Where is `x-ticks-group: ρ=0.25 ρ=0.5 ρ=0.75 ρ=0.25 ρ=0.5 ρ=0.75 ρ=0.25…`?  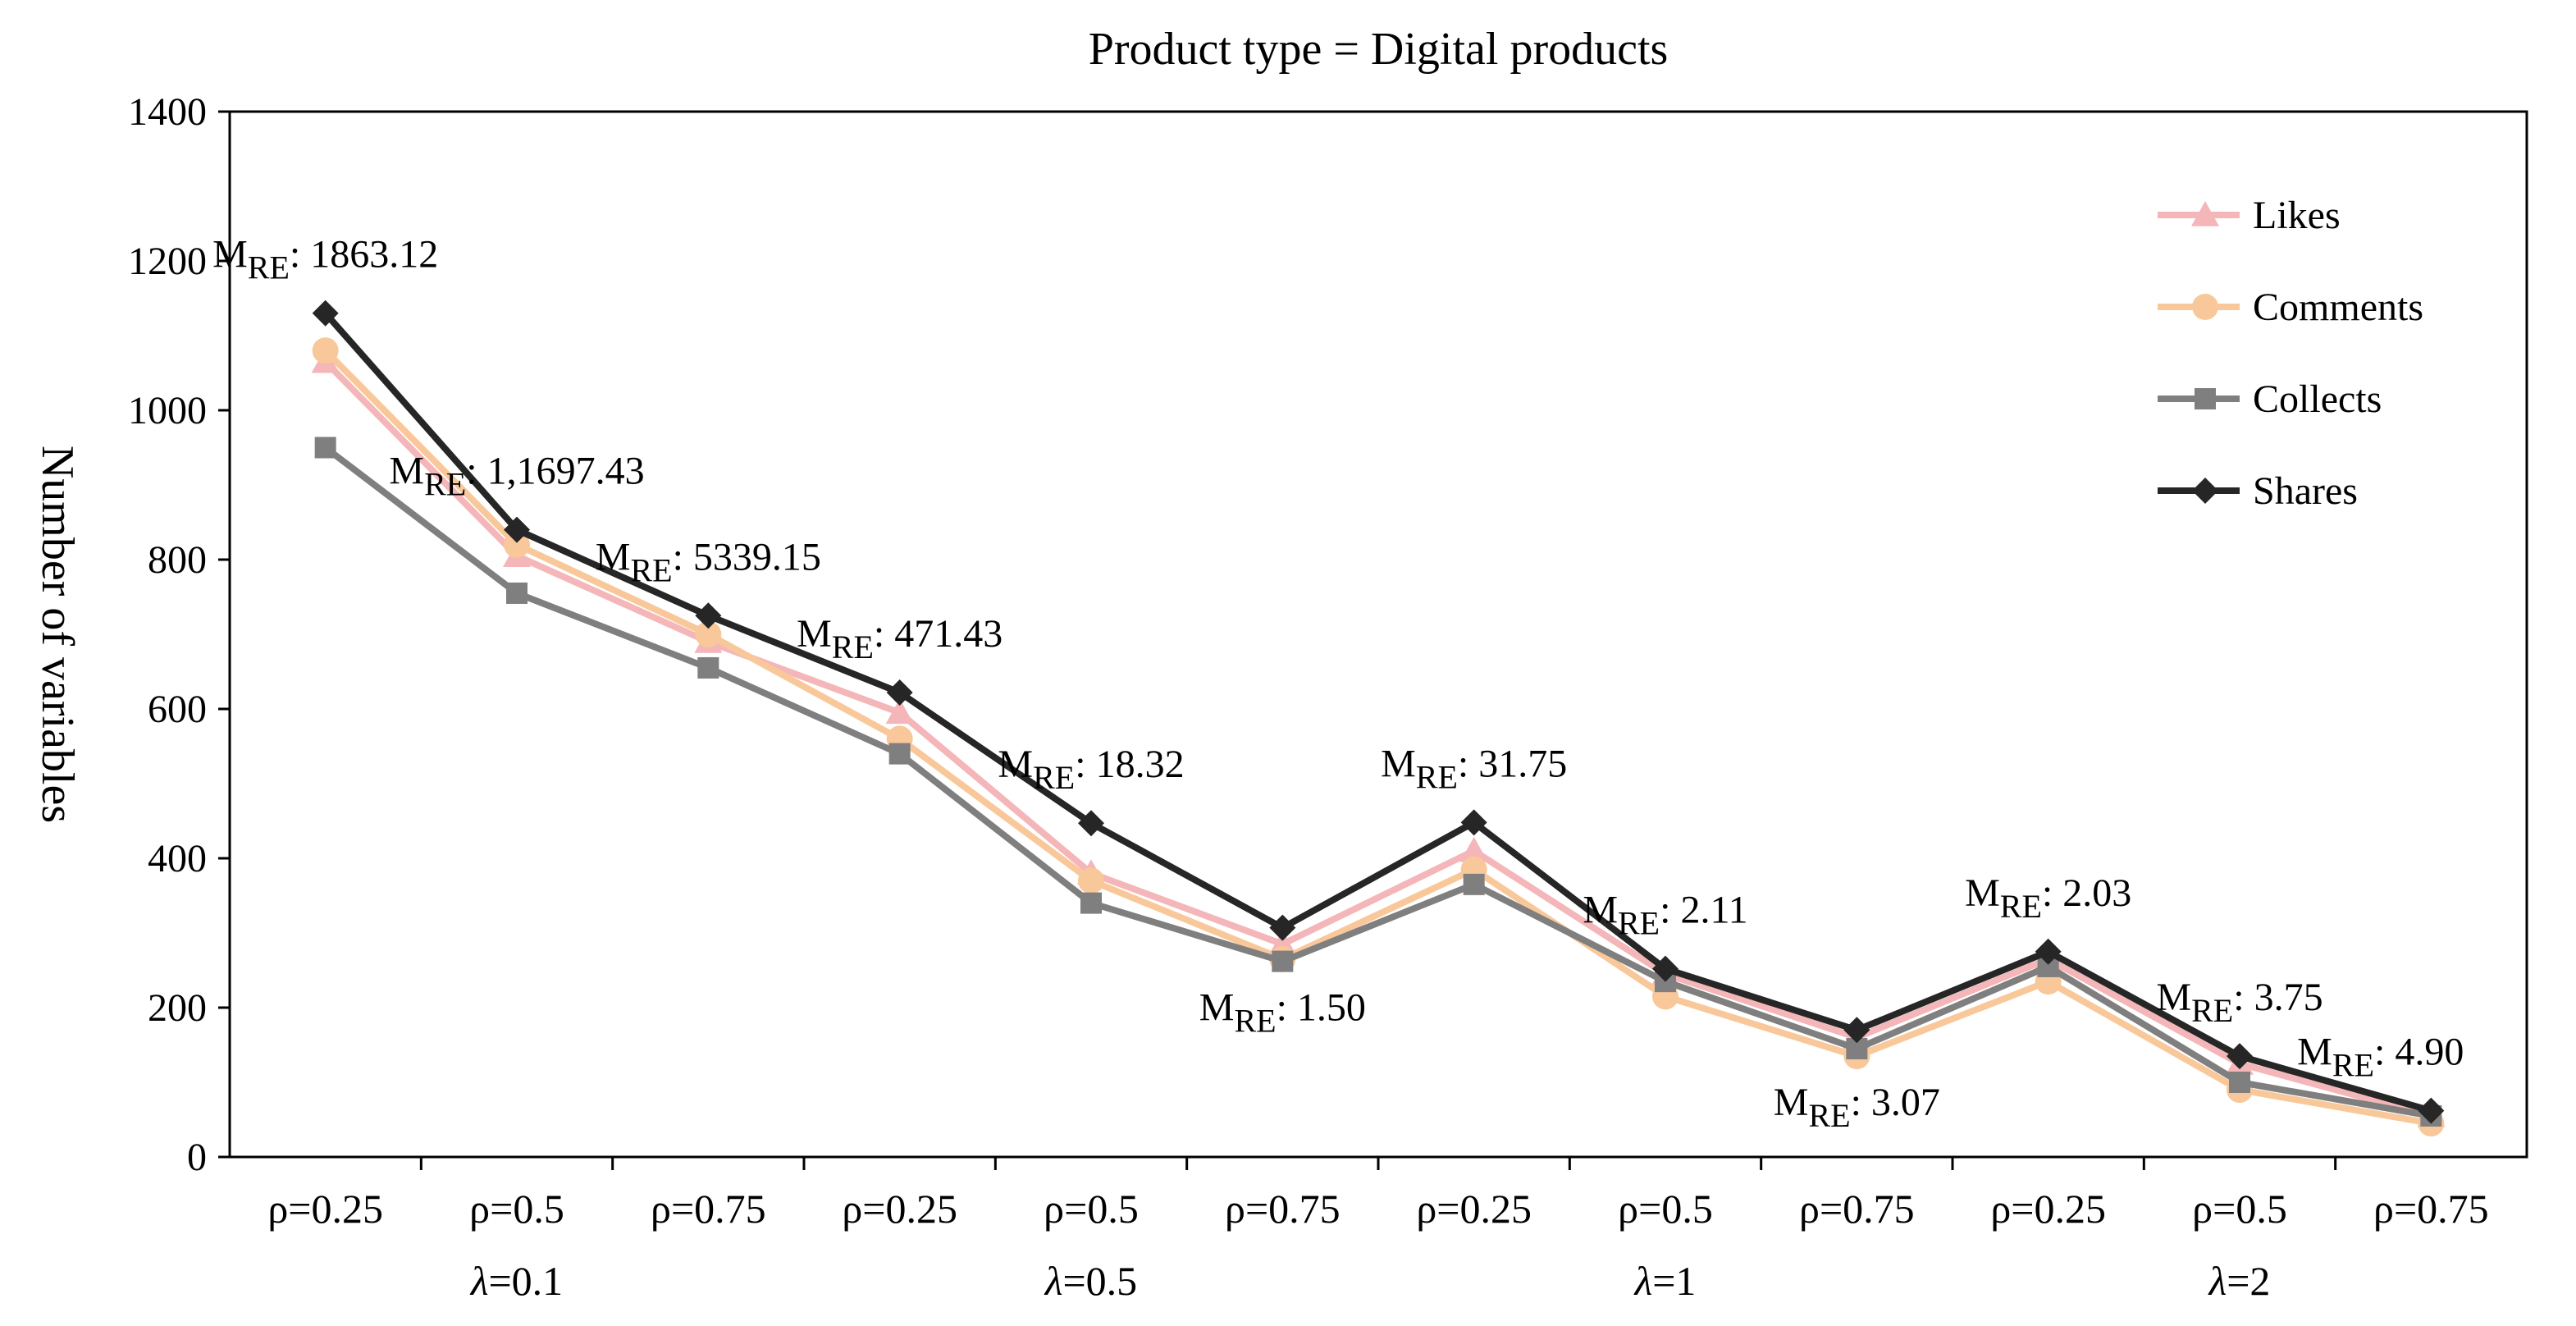 x-ticks-group: ρ=0.25 ρ=0.5 ρ=0.75 ρ=0.25 ρ=0.5 ρ=0.75 ρ=0.25… is located at coordinates (1378, 1230).